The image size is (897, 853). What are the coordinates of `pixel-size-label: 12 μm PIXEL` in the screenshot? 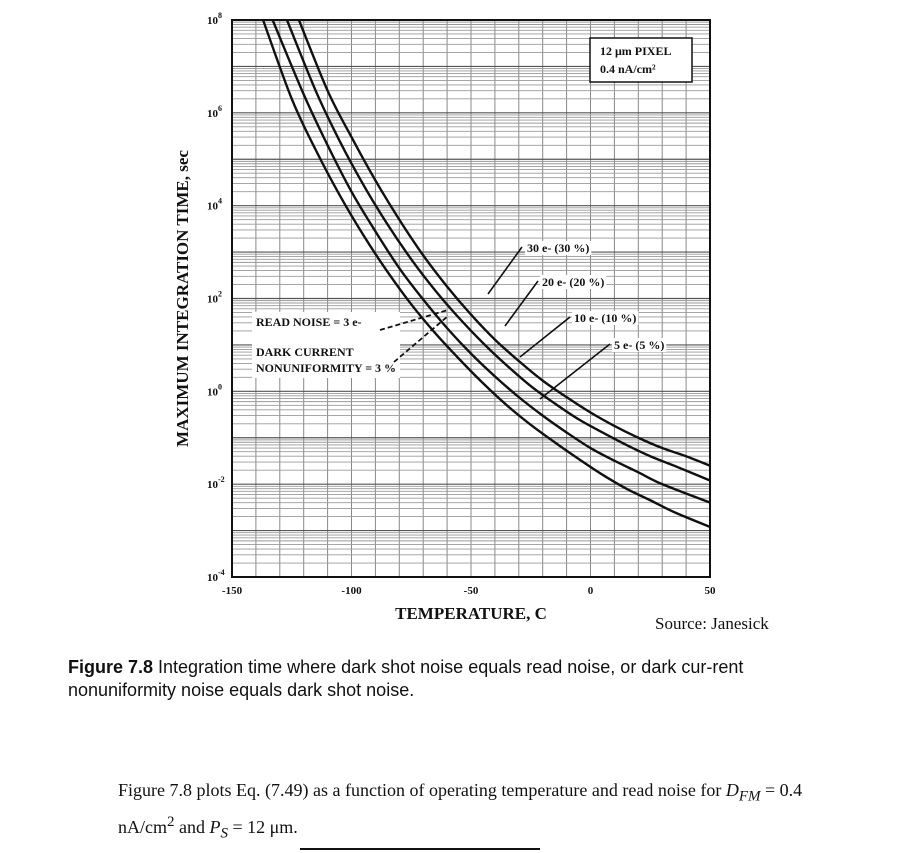 It's located at (635, 51).